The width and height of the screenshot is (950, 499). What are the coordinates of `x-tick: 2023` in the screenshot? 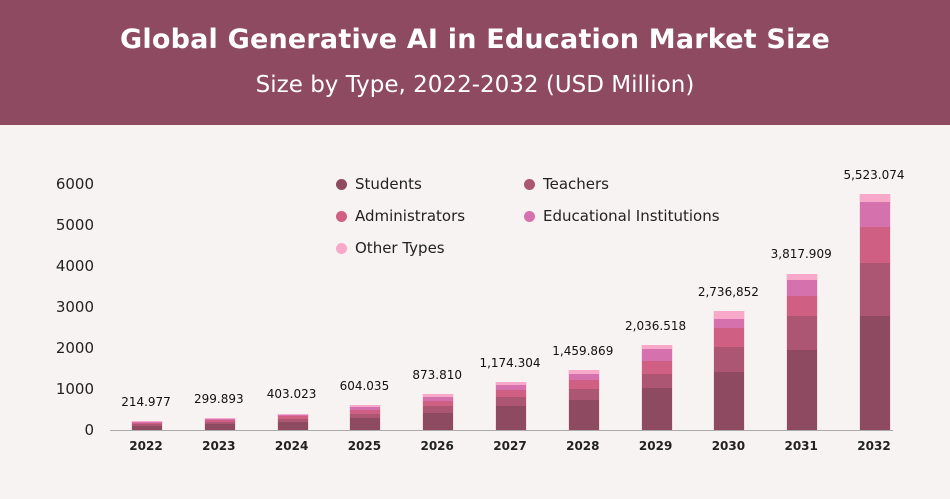 It's located at (219, 446).